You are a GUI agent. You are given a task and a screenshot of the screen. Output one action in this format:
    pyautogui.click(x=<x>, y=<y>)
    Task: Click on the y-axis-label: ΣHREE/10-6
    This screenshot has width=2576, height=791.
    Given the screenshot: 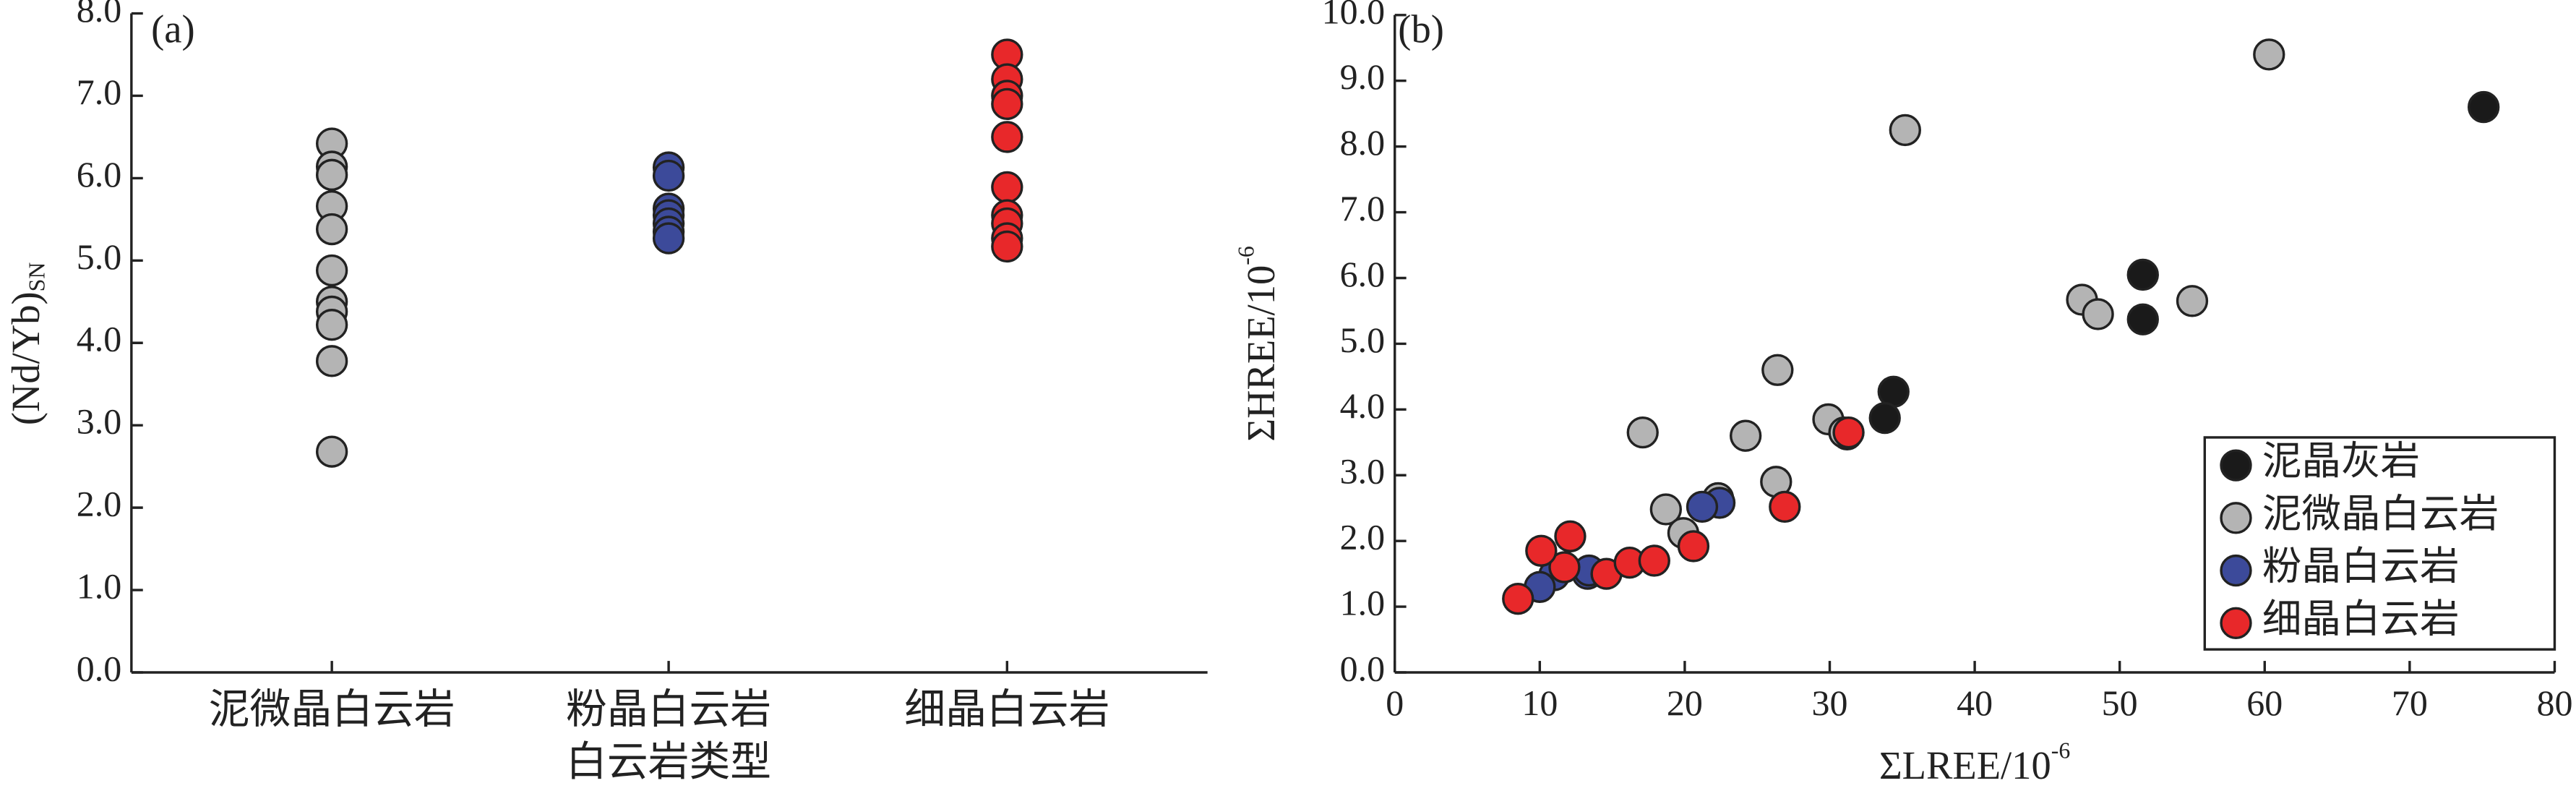 What is the action you would take?
    pyautogui.click(x=1258, y=343)
    